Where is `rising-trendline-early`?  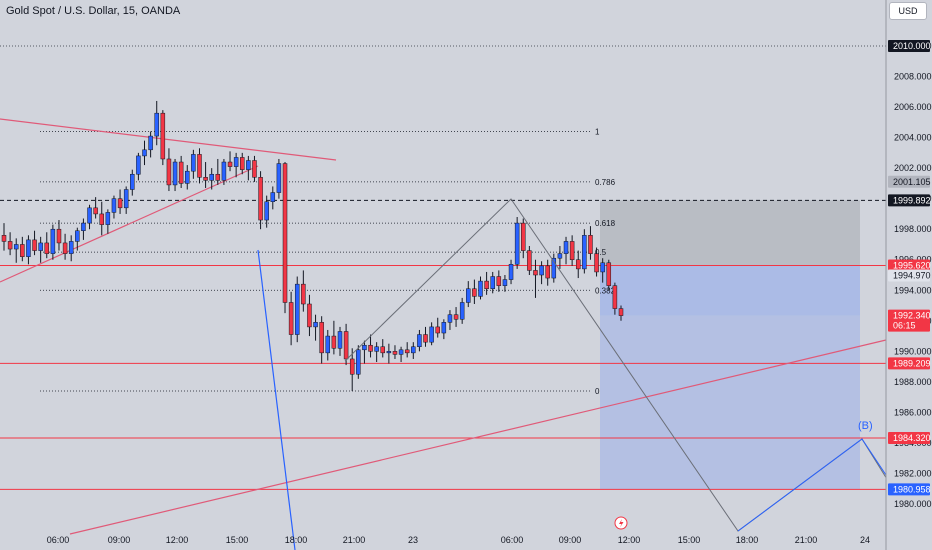 rising-trendline-early is located at coordinates (129, 224).